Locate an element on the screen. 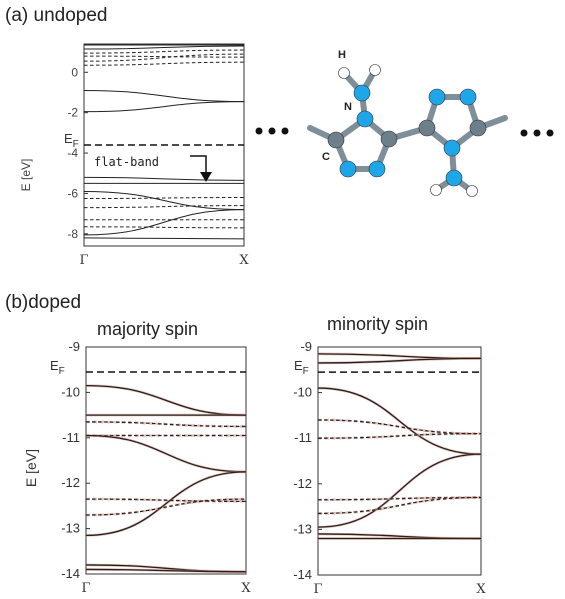 The width and height of the screenshot is (565, 599). minority-y-tick-label: -13 is located at coordinates (302, 528).